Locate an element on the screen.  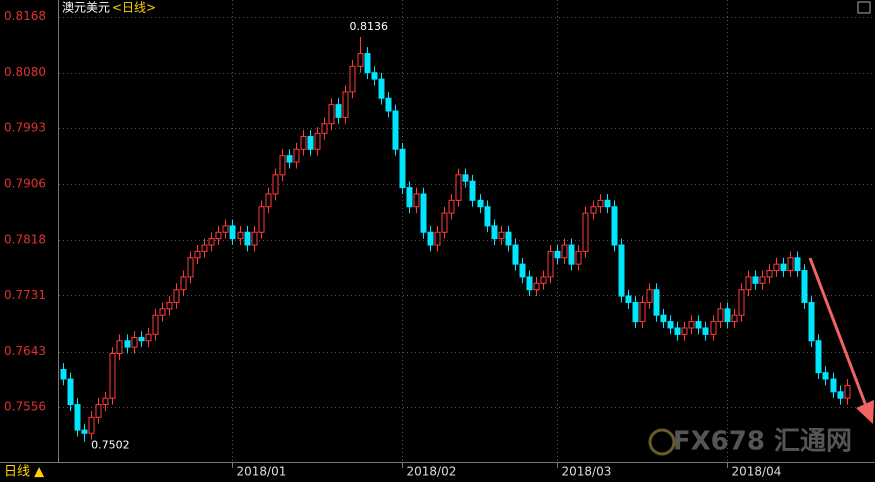
watermark-logo is located at coordinates (662, 442).